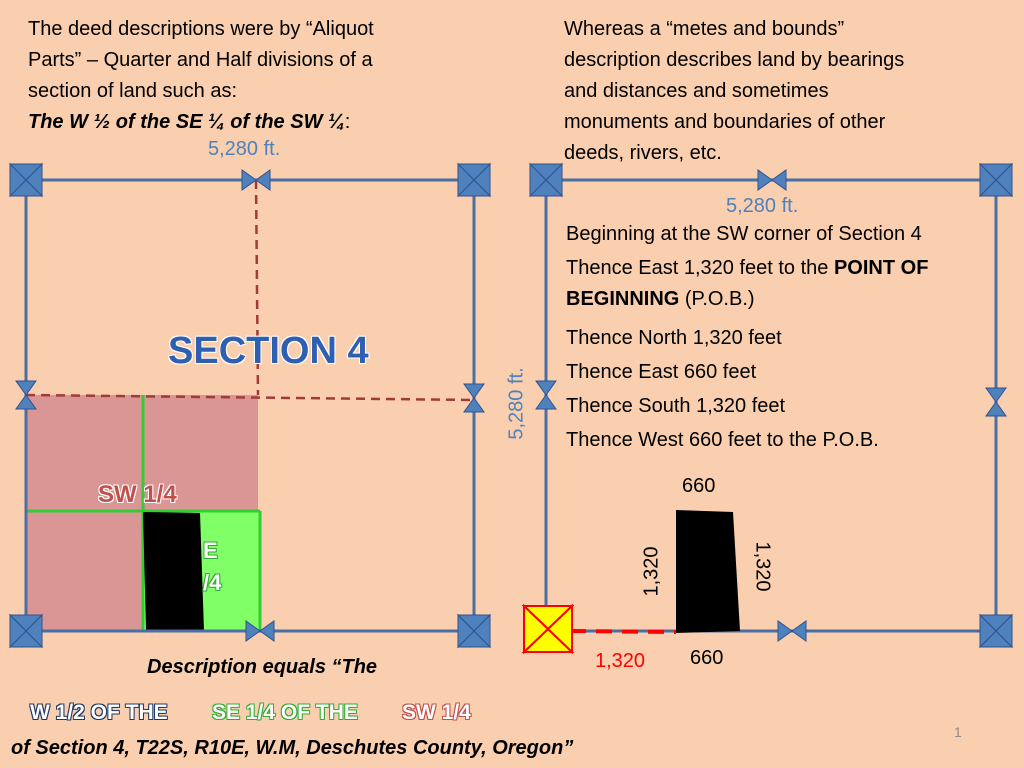  I want to click on legal-part-sw-quarter: SW 1/4, so click(436, 712).